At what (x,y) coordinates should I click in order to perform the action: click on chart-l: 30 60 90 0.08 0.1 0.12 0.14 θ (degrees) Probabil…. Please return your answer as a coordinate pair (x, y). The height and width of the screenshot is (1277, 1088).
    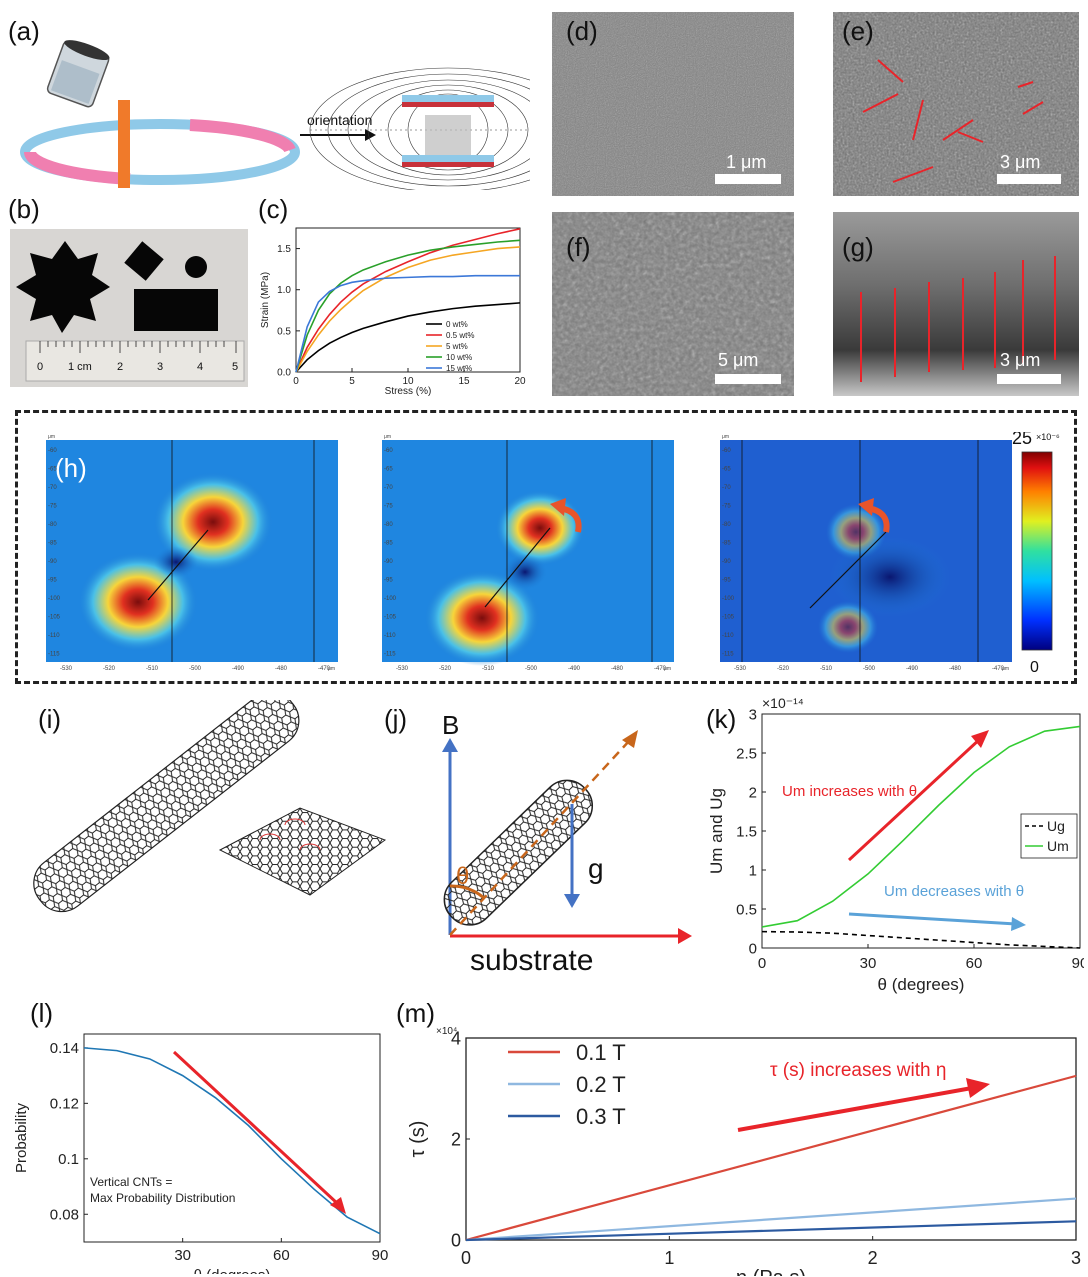
    Looking at the image, I should click on (201, 1153).